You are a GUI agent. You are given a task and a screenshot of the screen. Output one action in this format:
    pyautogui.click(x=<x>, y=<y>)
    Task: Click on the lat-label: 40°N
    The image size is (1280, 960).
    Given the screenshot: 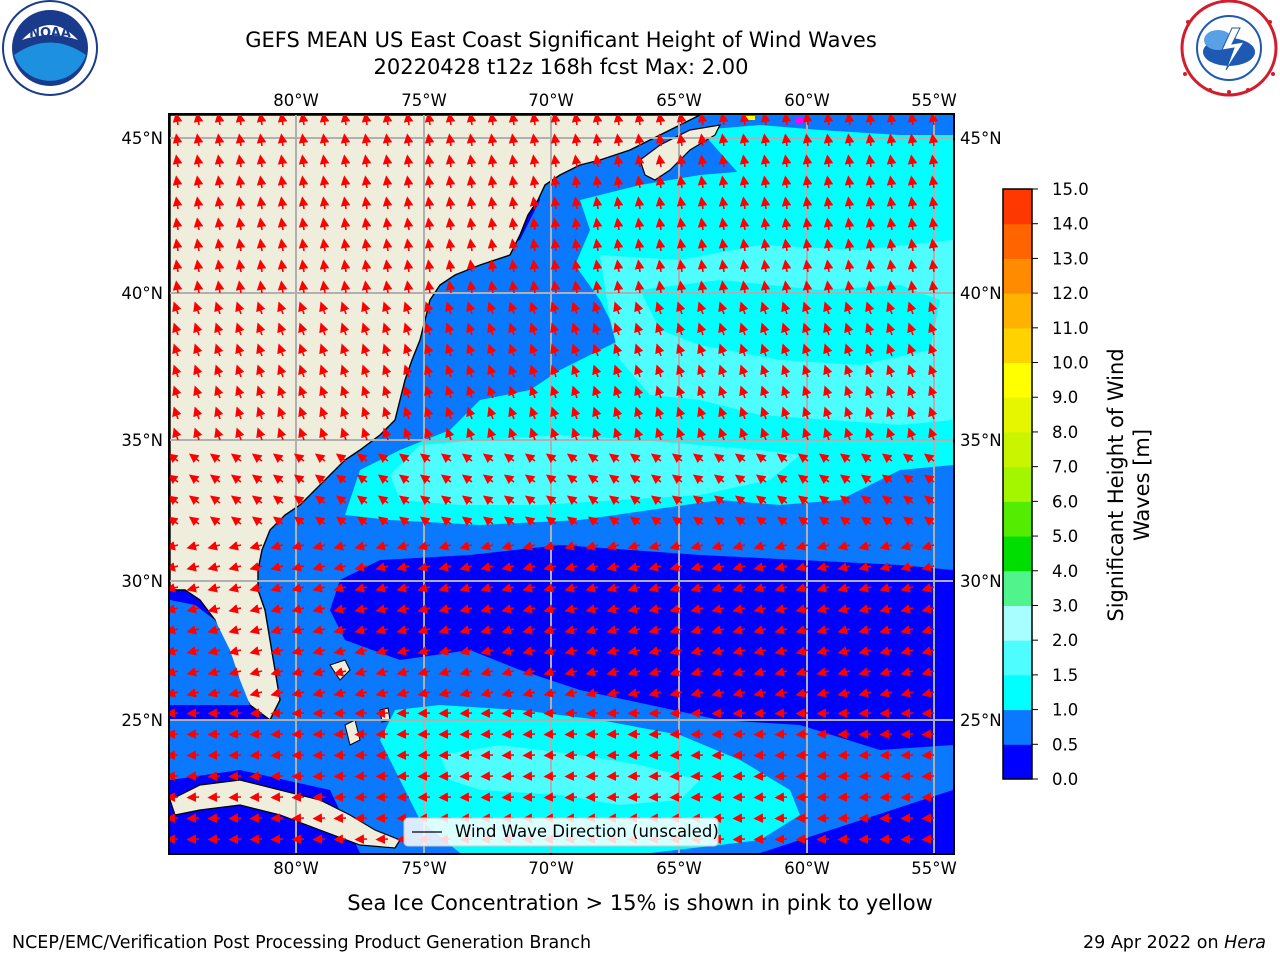 What is the action you would take?
    pyautogui.click(x=142, y=293)
    